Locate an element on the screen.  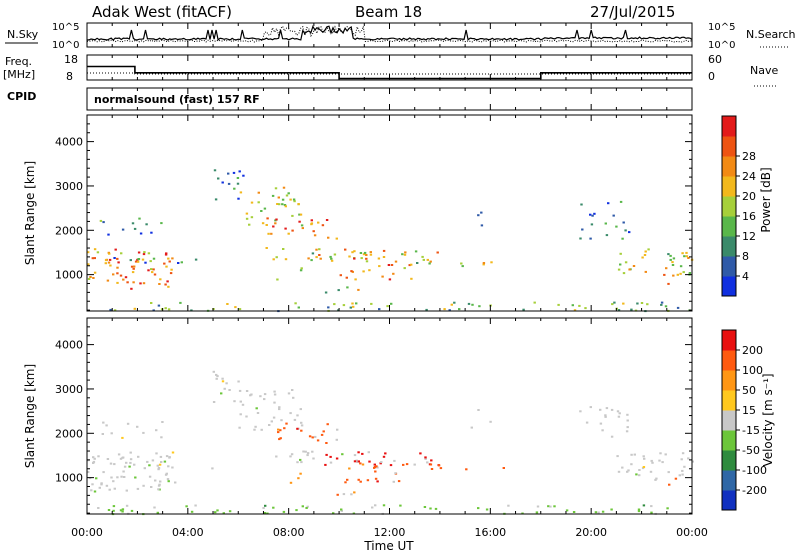
nsearch-tick-bottom: 10^0 is located at coordinates (721, 45).